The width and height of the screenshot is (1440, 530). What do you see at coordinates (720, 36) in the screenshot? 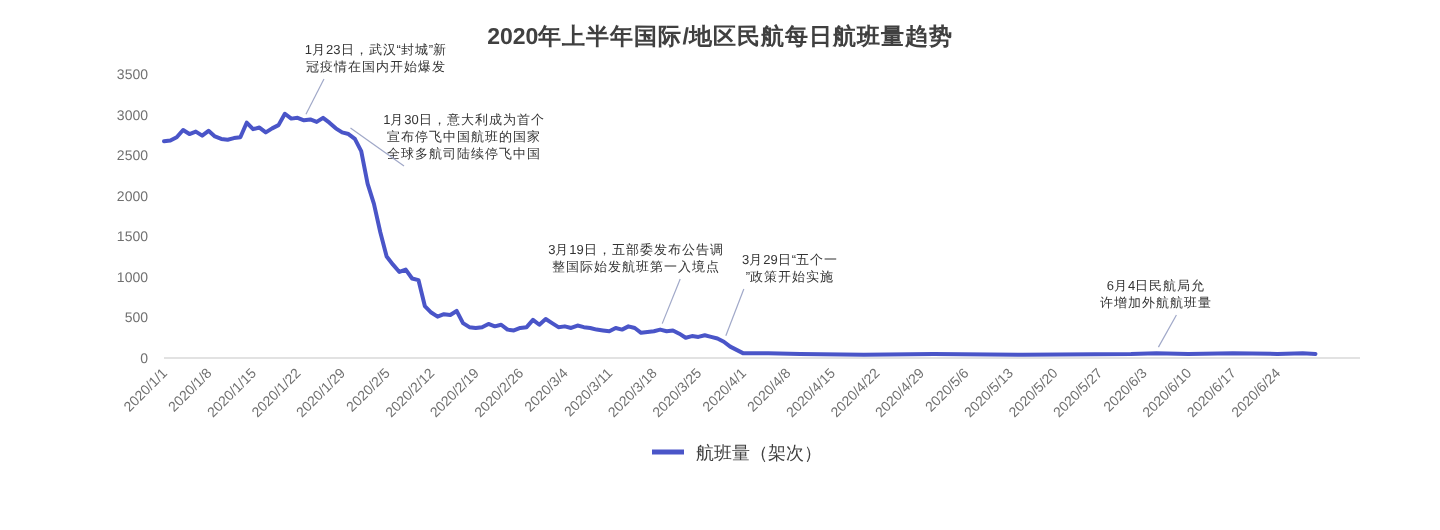
I see `chart-title: 2020年上半年国际/地区民航每日航班量趋势` at bounding box center [720, 36].